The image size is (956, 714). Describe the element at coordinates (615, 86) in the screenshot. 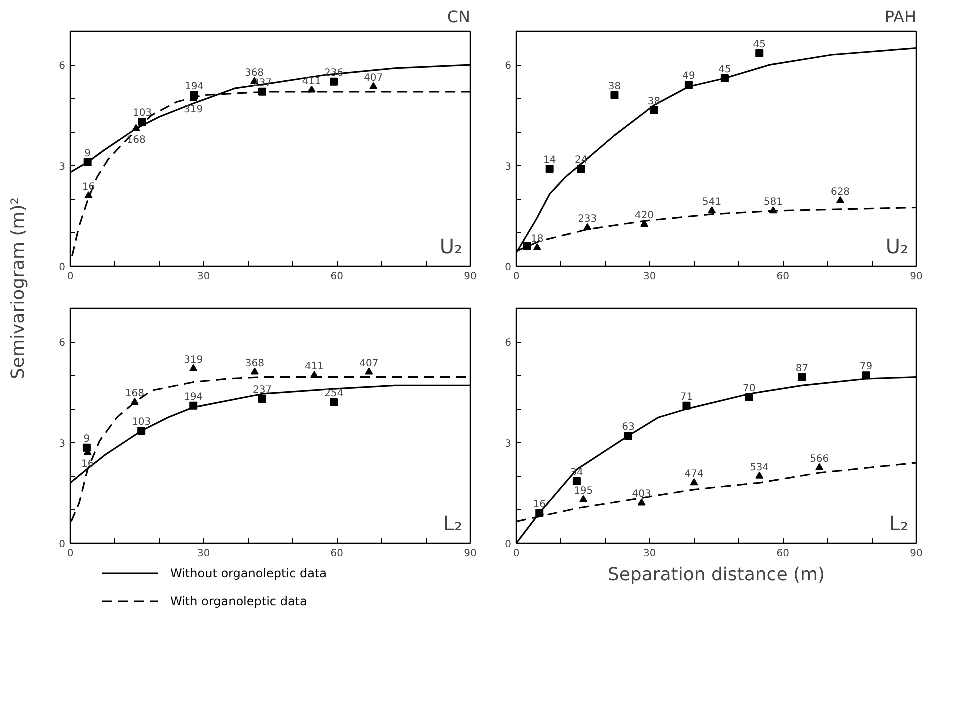

I see `annotation: 38` at that location.